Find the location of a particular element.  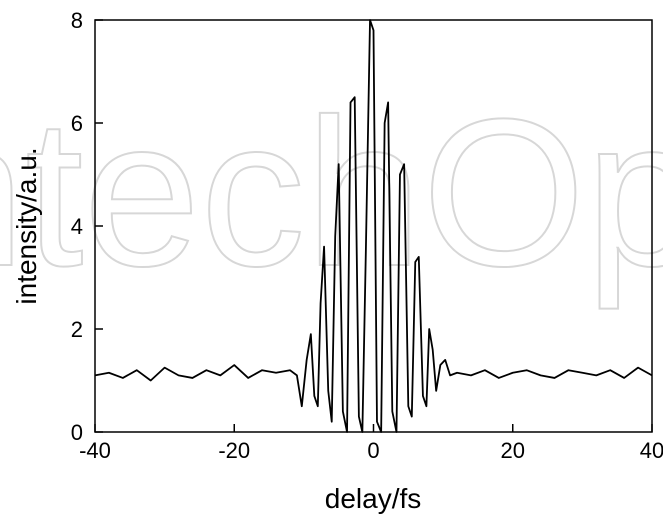

y-tick-label: 6 is located at coordinates (77, 123).